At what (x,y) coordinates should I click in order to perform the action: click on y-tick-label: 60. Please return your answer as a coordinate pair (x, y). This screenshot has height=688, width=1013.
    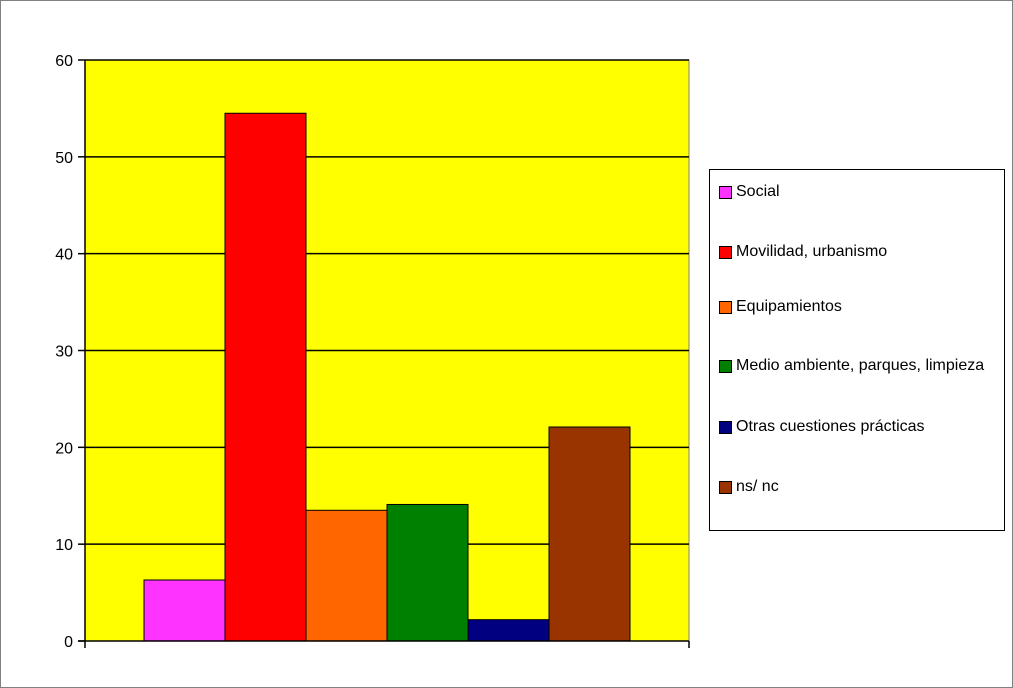
    Looking at the image, I should click on (64, 61).